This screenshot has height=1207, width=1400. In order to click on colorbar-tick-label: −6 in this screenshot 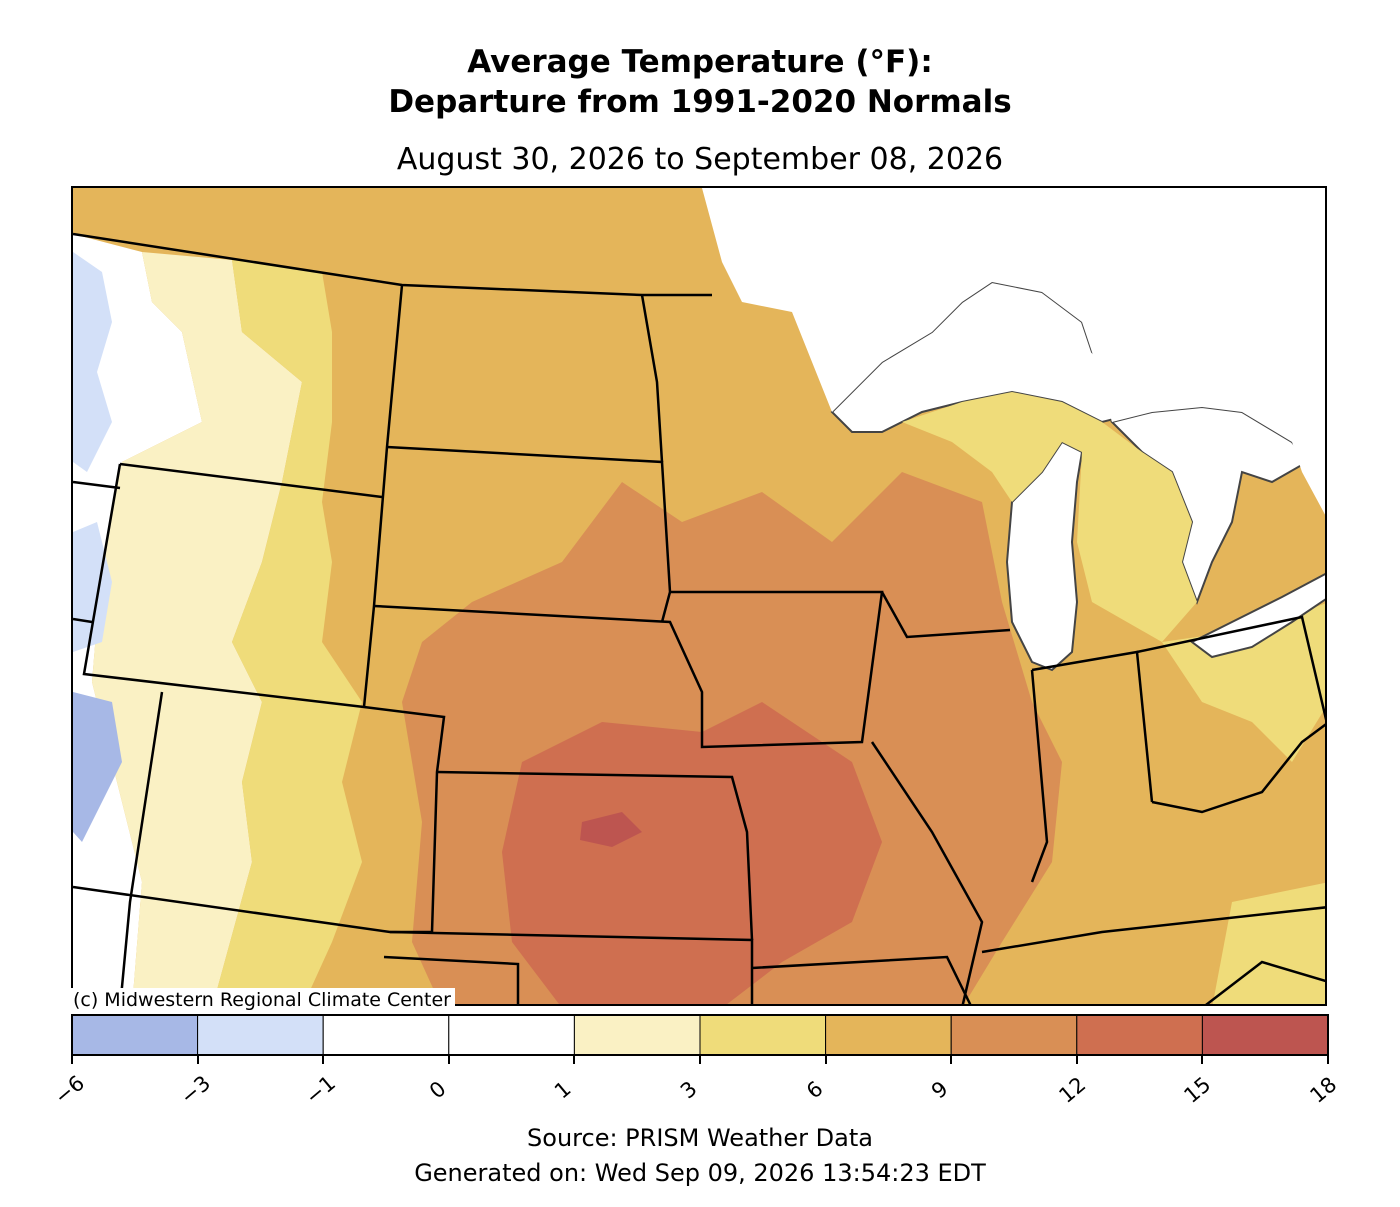, I will do `click(69, 1090)`.